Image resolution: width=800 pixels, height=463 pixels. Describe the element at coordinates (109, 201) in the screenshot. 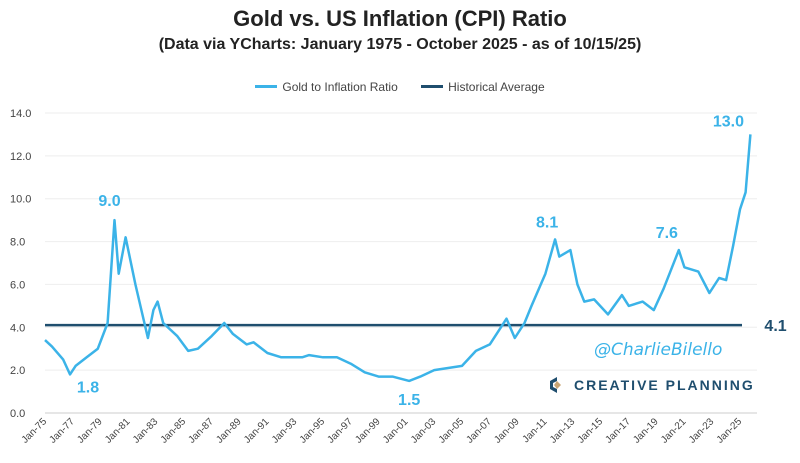

I see `data-label: 9.0` at that location.